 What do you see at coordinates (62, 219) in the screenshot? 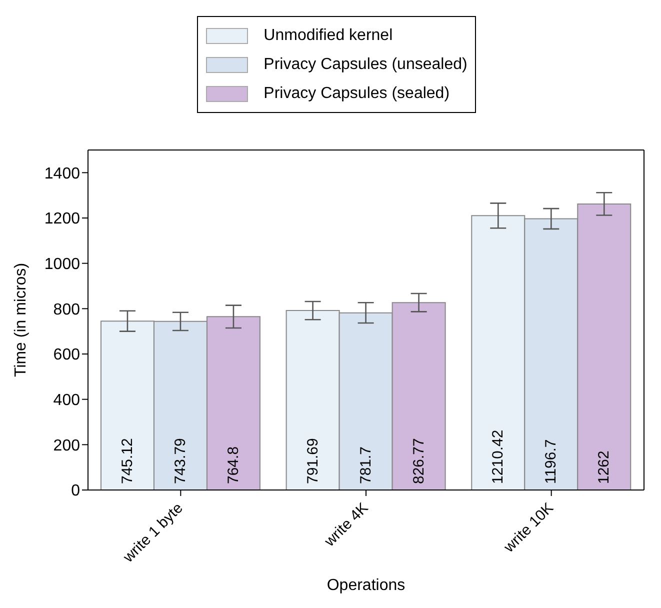
I see `y-tick-label: 1200` at bounding box center [62, 219].